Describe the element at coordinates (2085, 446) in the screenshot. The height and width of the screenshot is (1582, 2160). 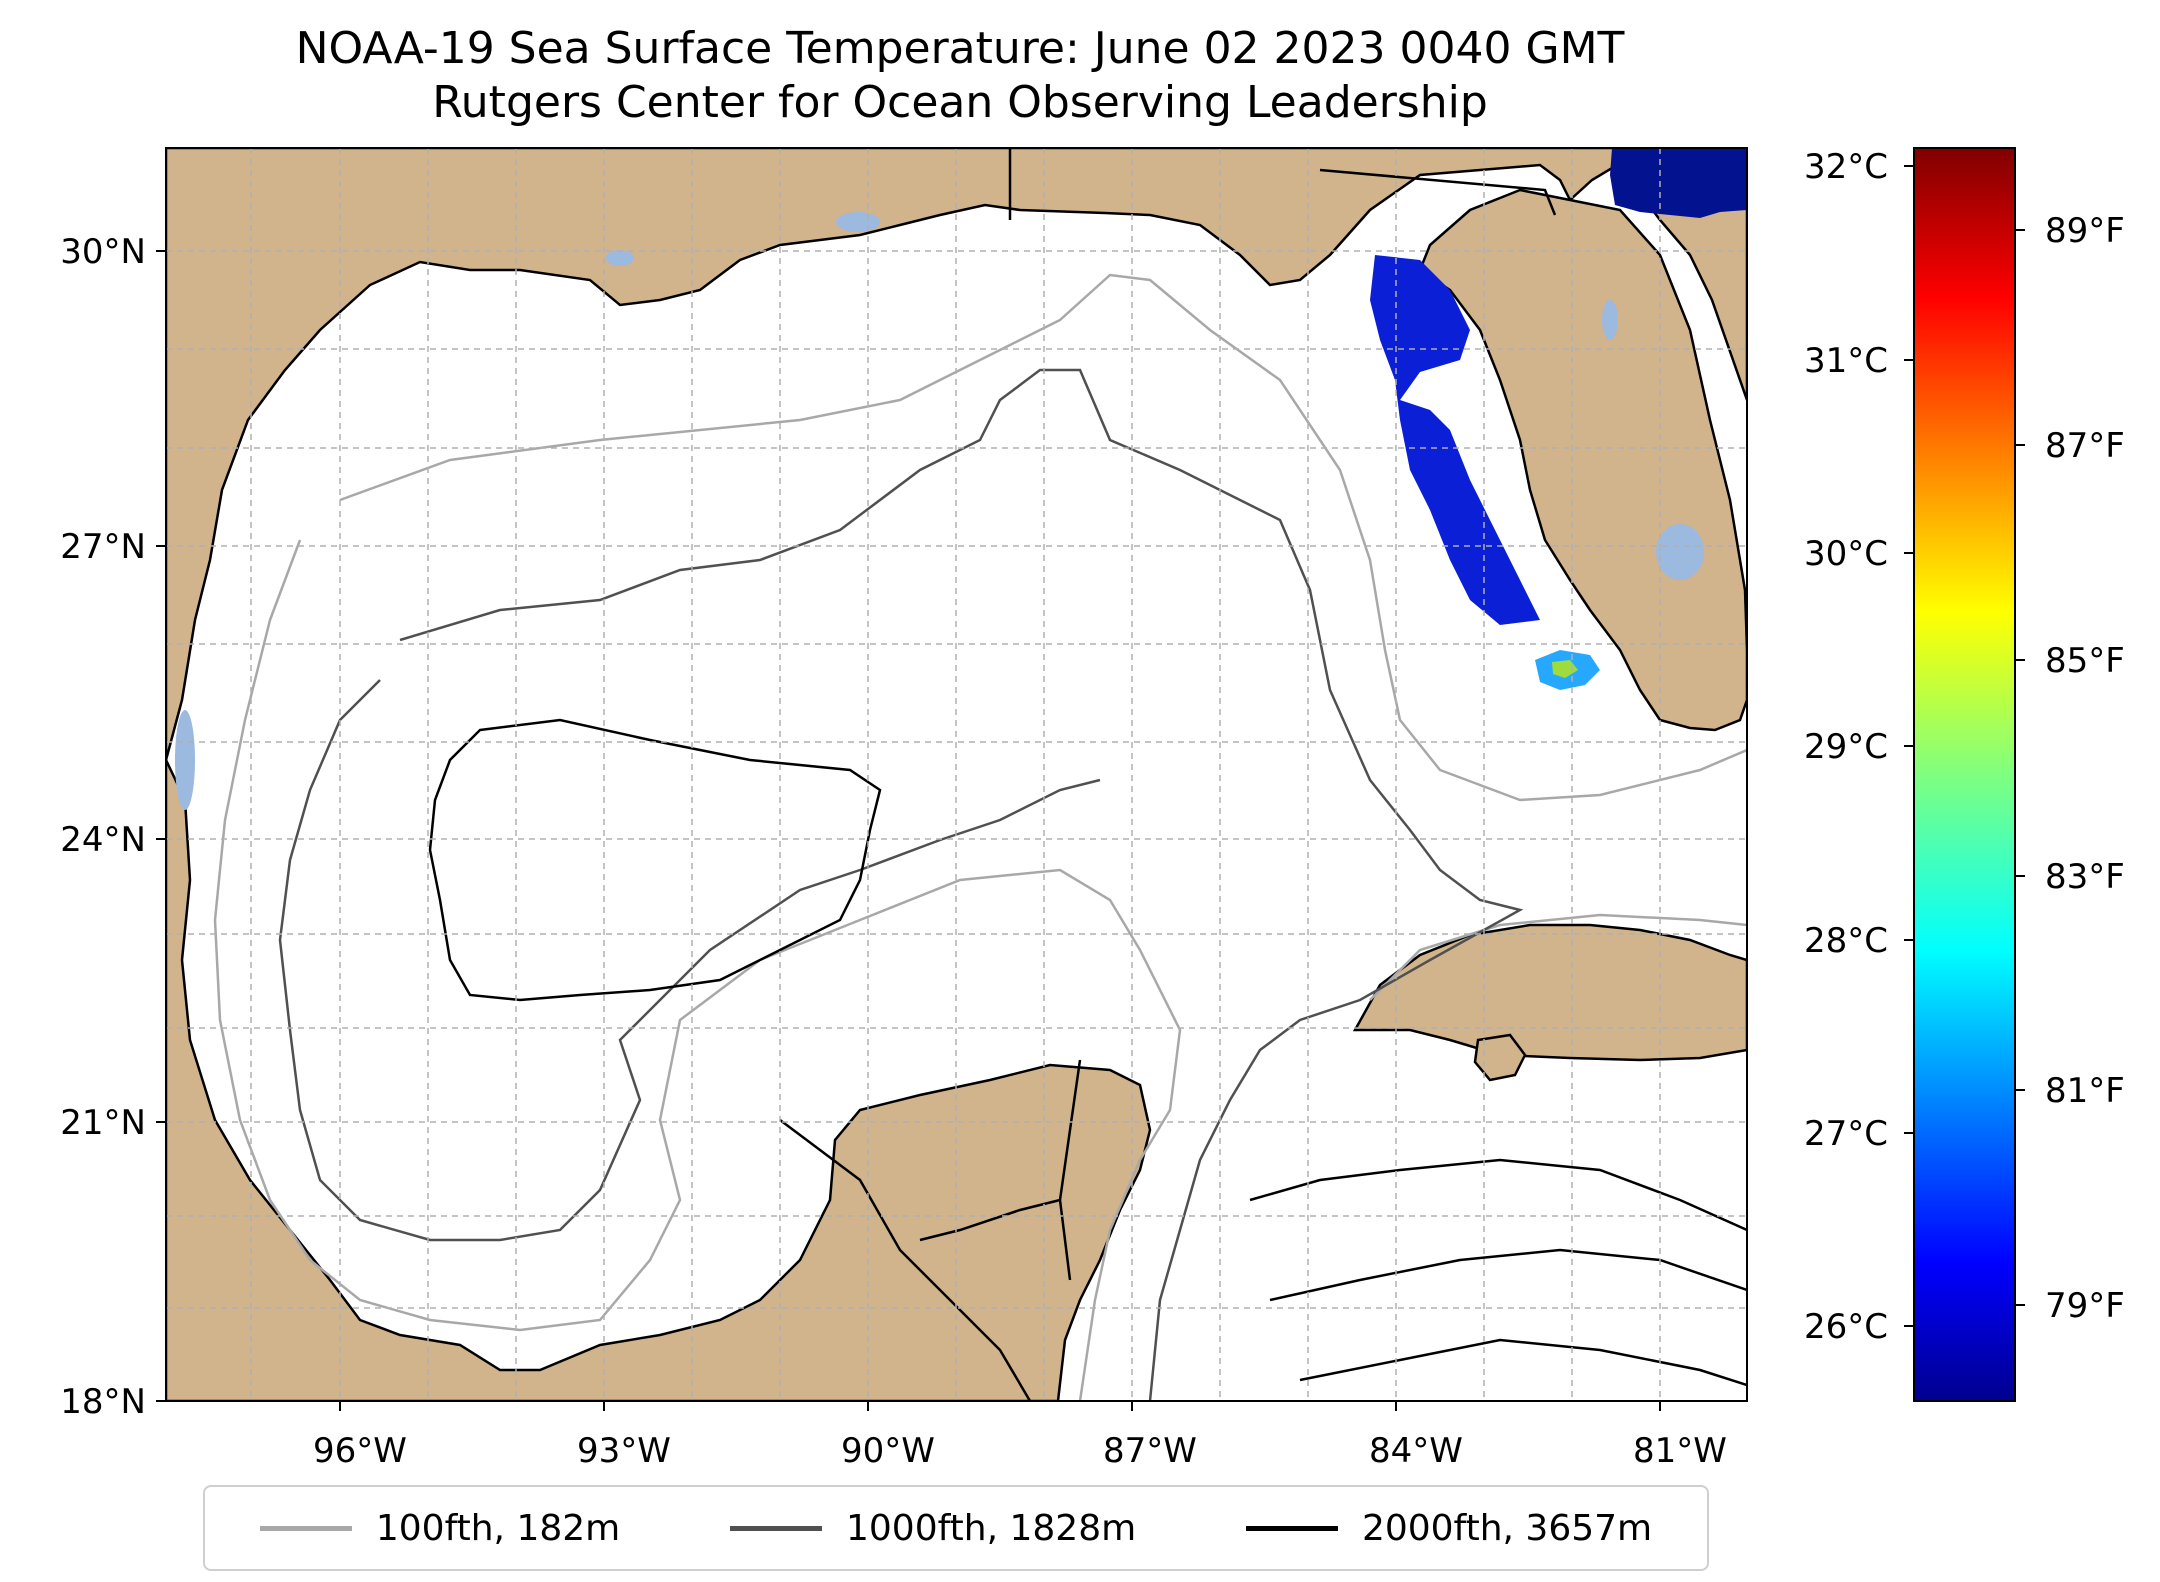
I see `fahrenheit-label-87: 87°F` at that location.